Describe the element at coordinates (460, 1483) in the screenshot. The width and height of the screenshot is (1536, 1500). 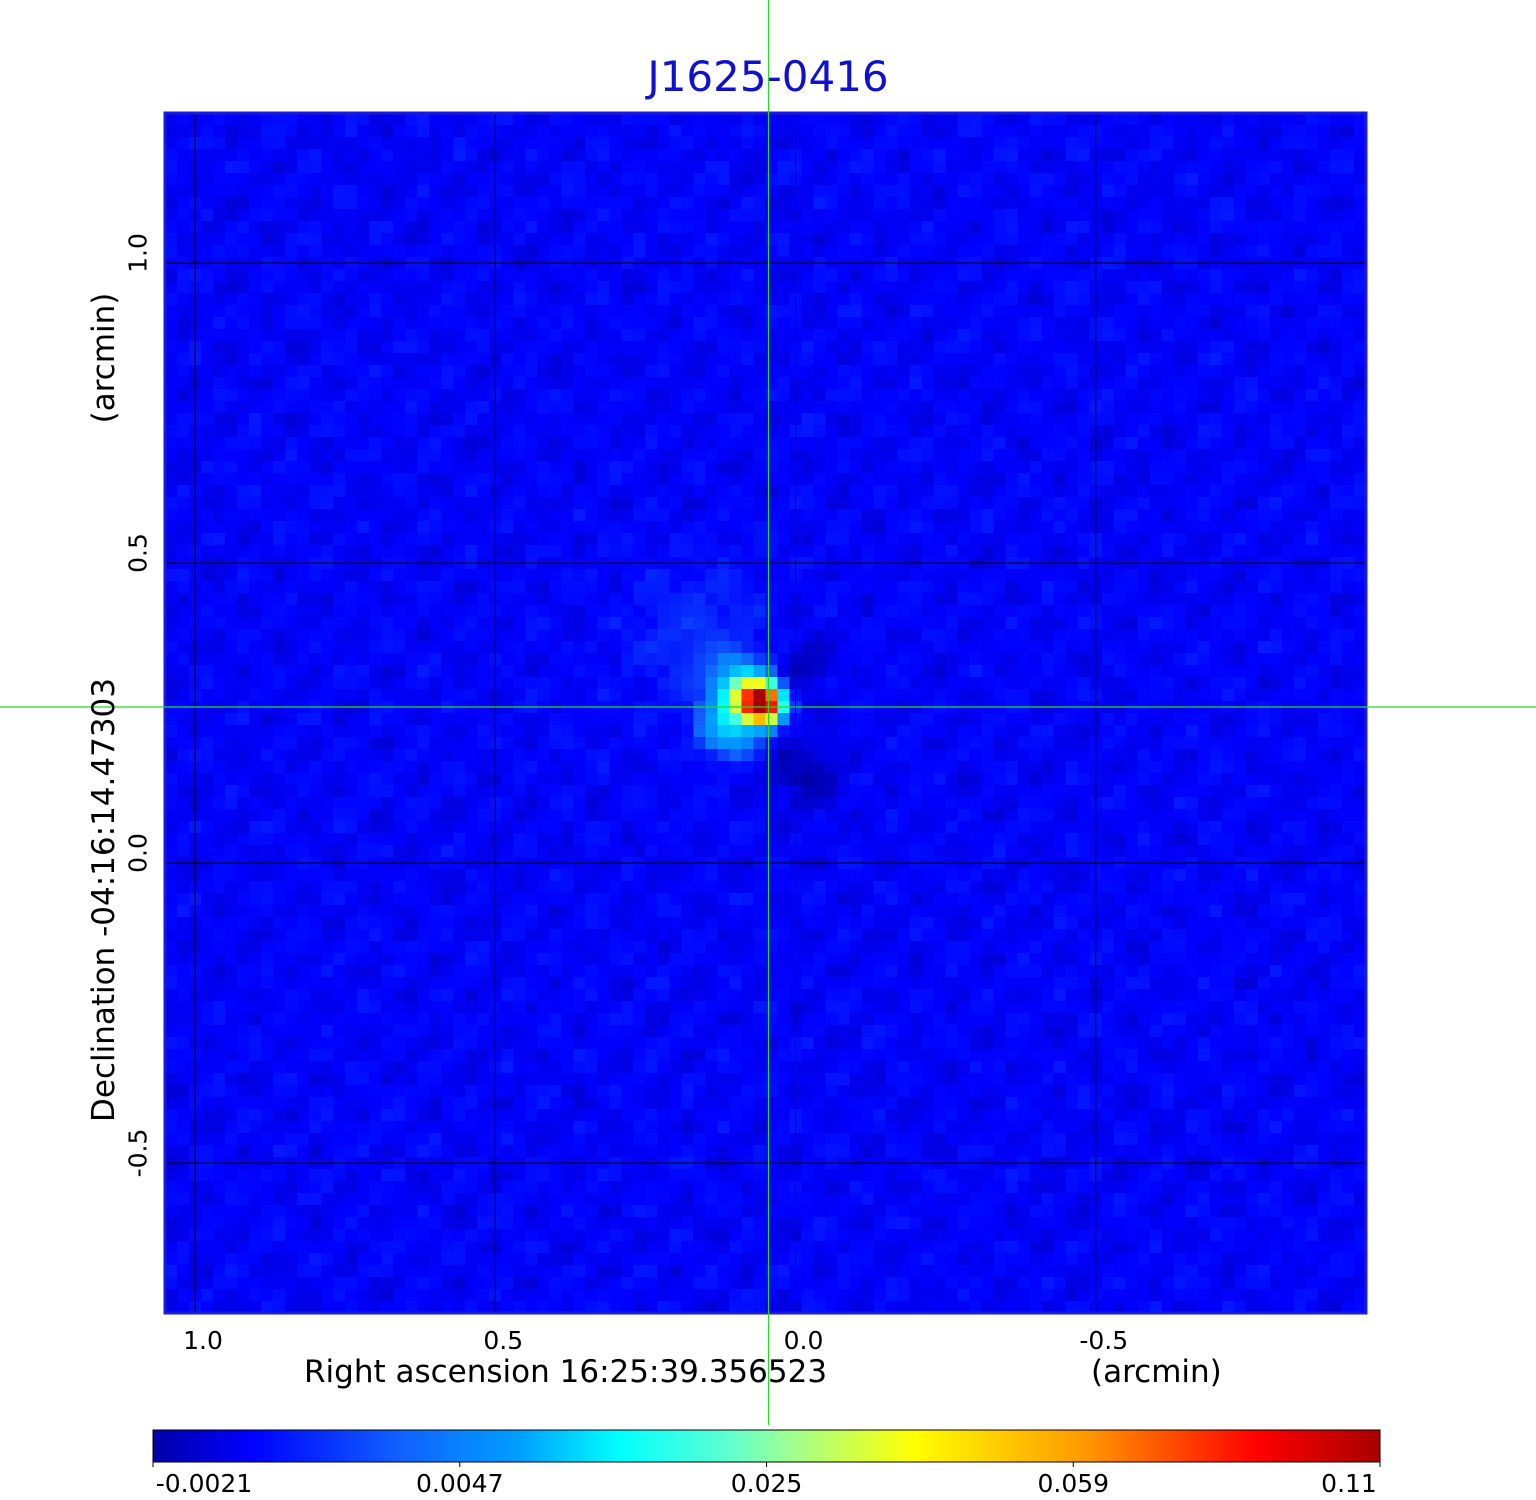
I see `colorbar-tick-label: 0.0047` at that location.